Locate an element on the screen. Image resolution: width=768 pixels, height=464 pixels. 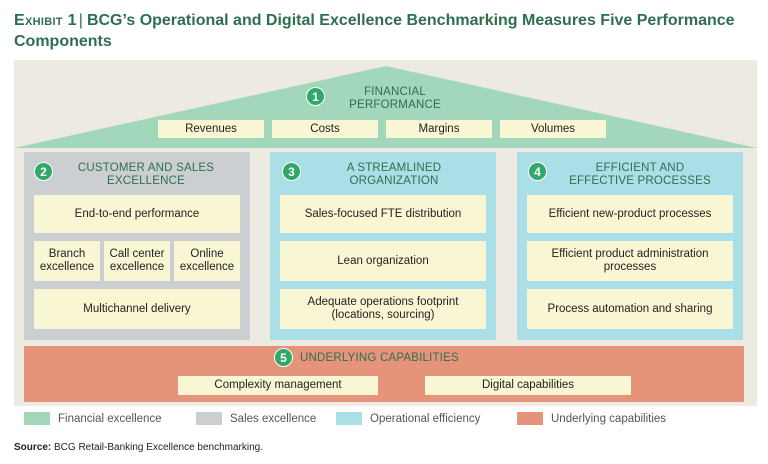
customer-title-line2: excellence is located at coordinates (146, 181).